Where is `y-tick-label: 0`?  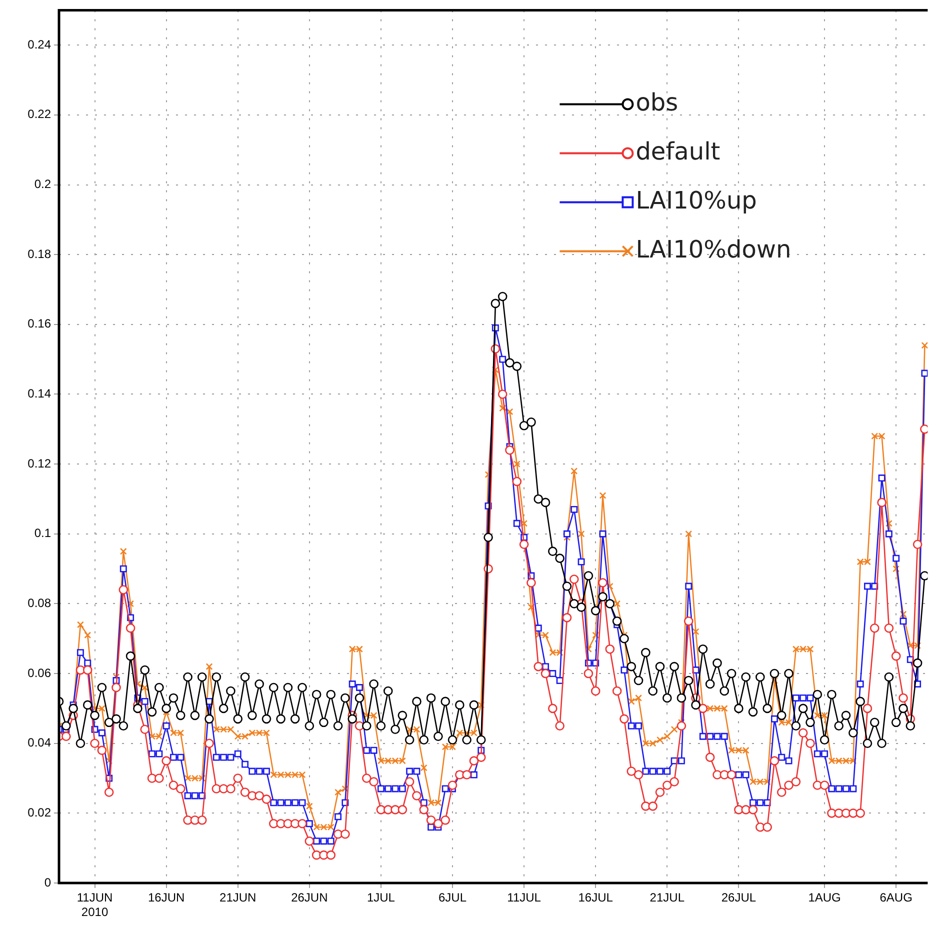 y-tick-label: 0 is located at coordinates (48, 882).